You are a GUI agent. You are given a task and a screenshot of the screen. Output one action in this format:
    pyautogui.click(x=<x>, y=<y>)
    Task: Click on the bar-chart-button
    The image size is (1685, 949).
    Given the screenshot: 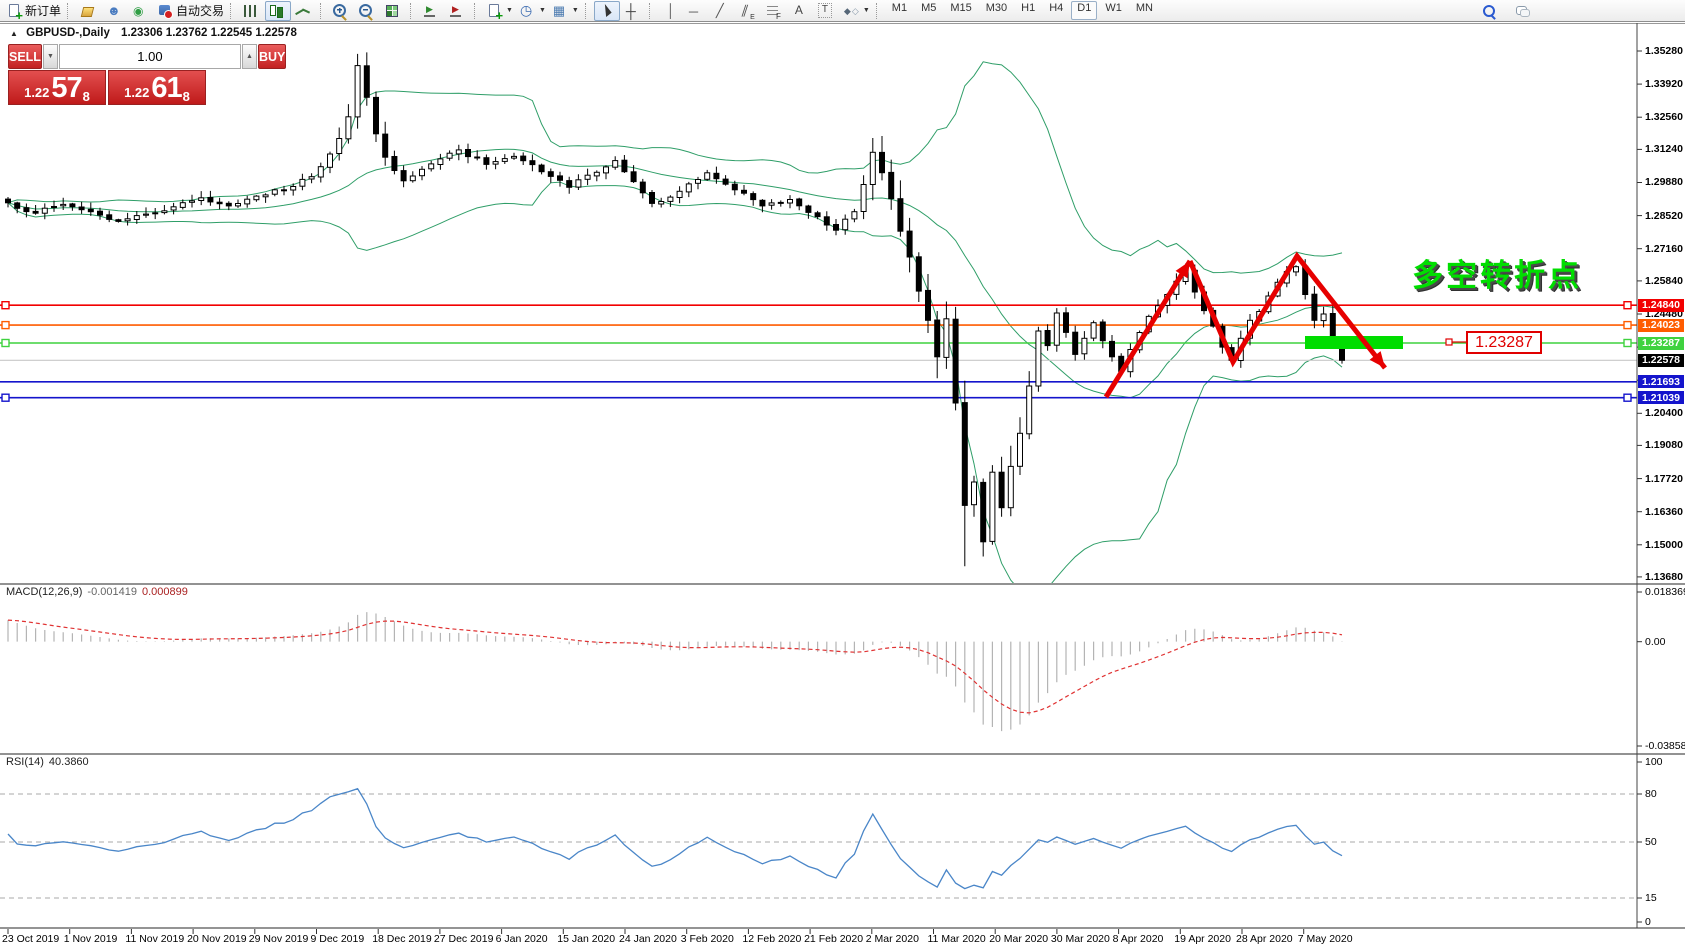 What is the action you would take?
    pyautogui.click(x=252, y=11)
    